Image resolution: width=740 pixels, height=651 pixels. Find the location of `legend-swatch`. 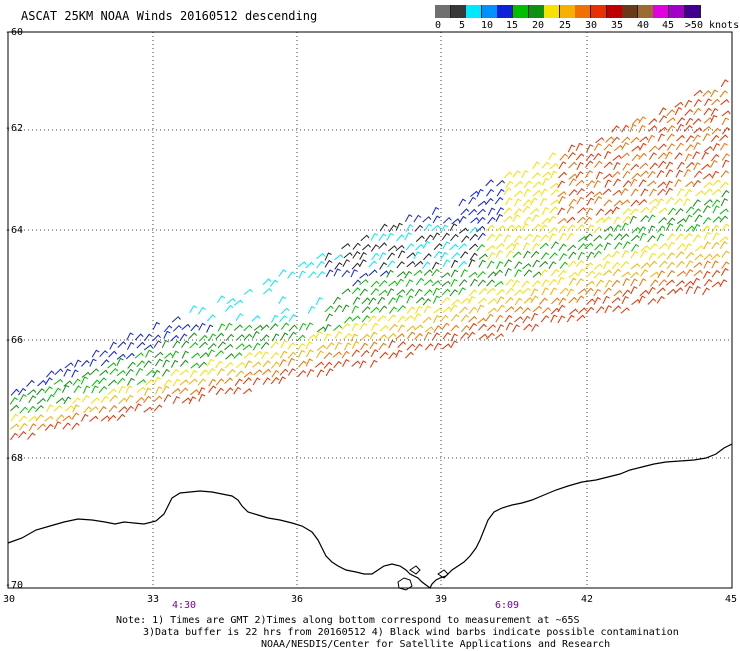

legend-swatch is located at coordinates (536, 11).